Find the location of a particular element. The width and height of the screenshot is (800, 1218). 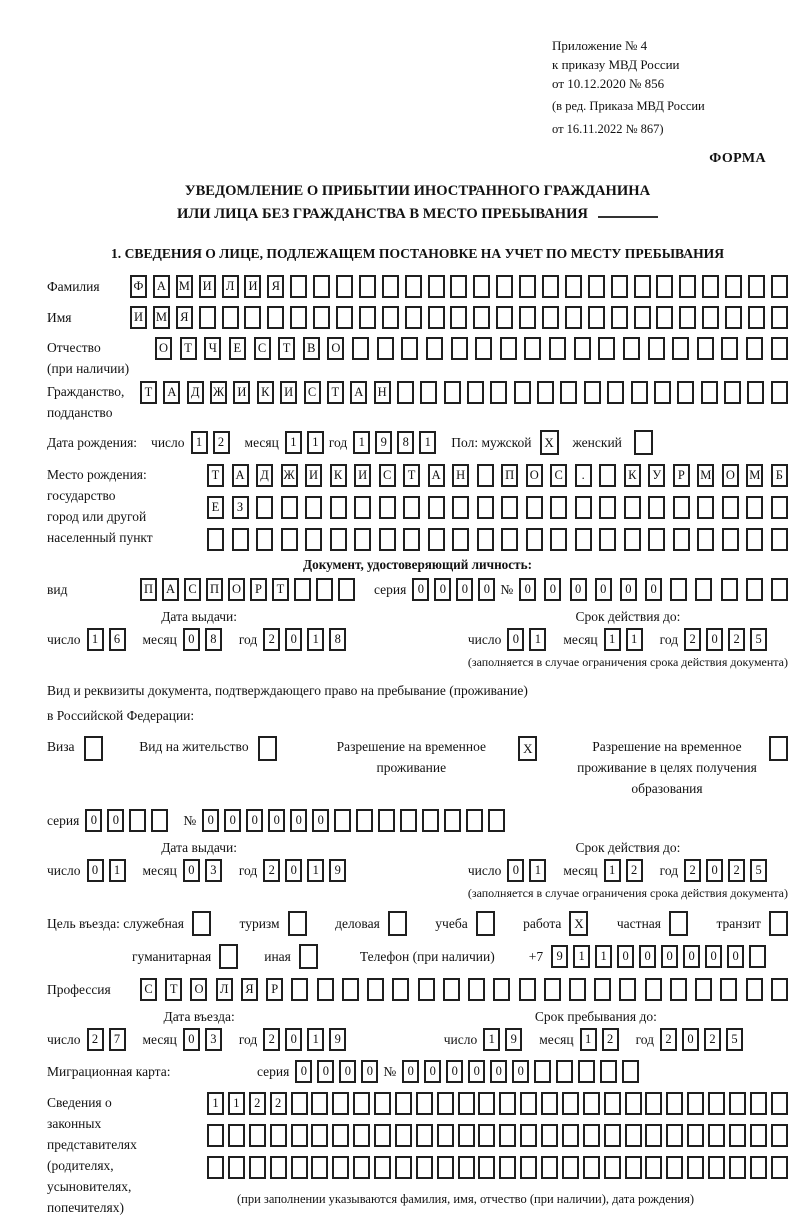

phone-prefix: +7 is located at coordinates (536, 956).